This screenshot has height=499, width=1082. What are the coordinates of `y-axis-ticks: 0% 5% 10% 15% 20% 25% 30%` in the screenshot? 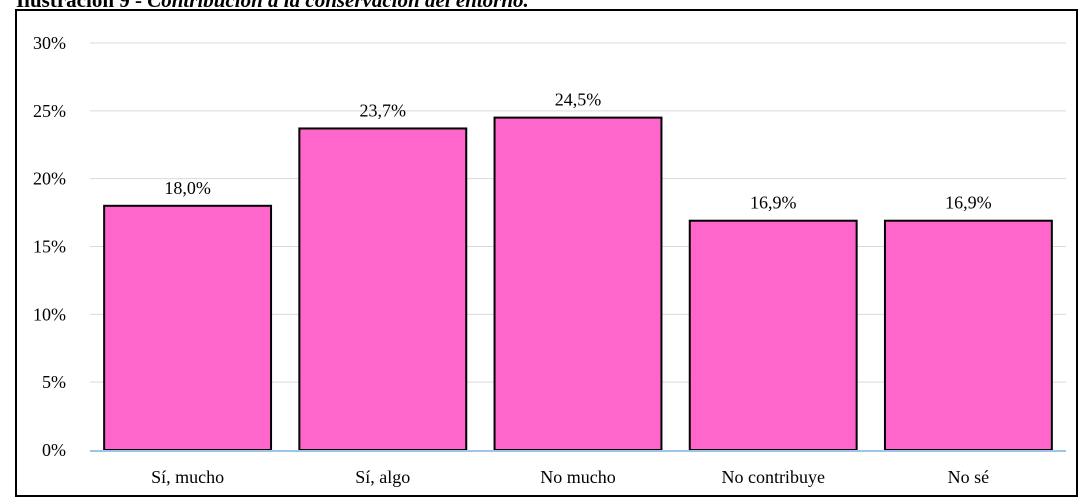 It's located at (49, 246).